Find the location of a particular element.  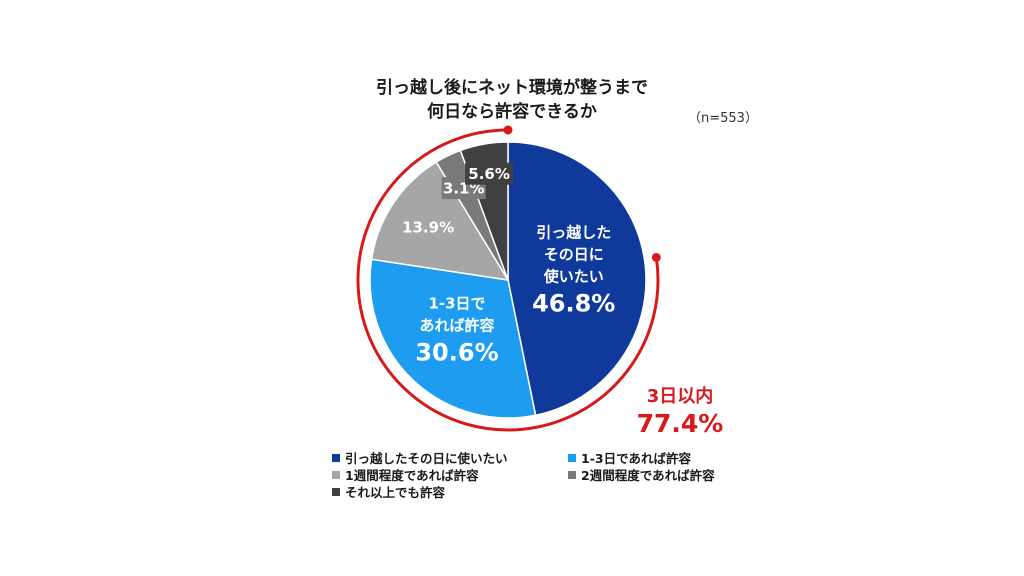

annotation-value: 77.4% is located at coordinates (680, 423).